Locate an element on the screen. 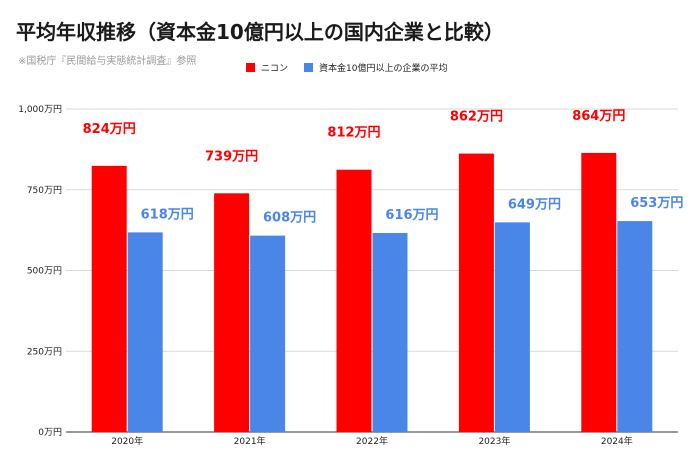 The height and width of the screenshot is (464, 700). x-tick-label: 2022年 is located at coordinates (372, 441).